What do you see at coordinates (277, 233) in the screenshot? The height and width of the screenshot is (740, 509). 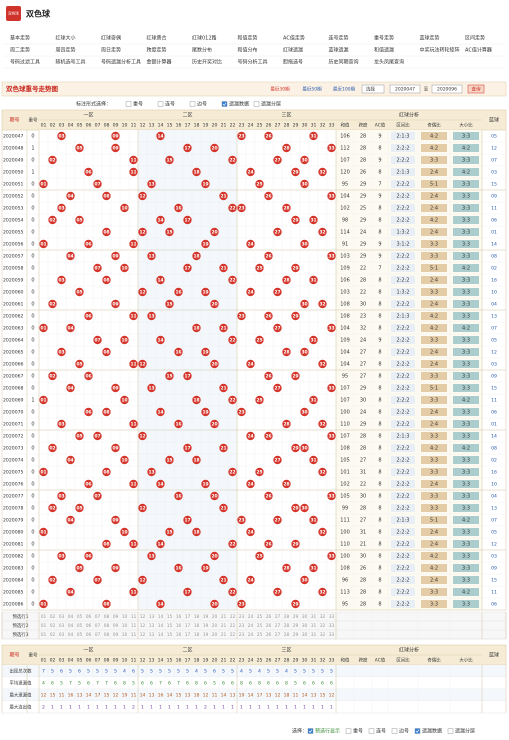 I see `ball-number: 27` at bounding box center [277, 233].